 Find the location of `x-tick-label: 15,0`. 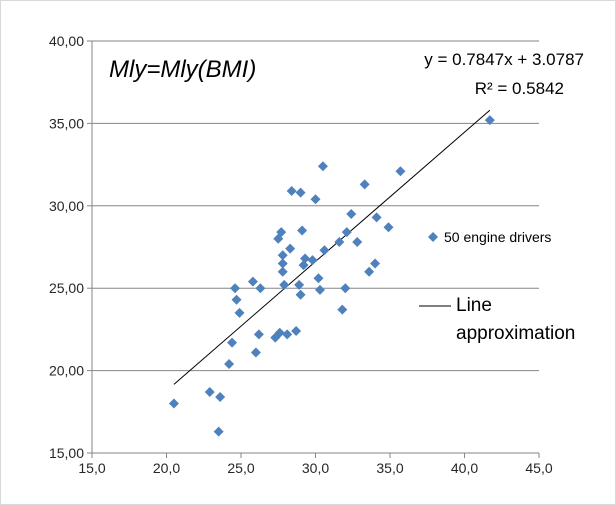

x-tick-label: 15,0 is located at coordinates (91, 468).